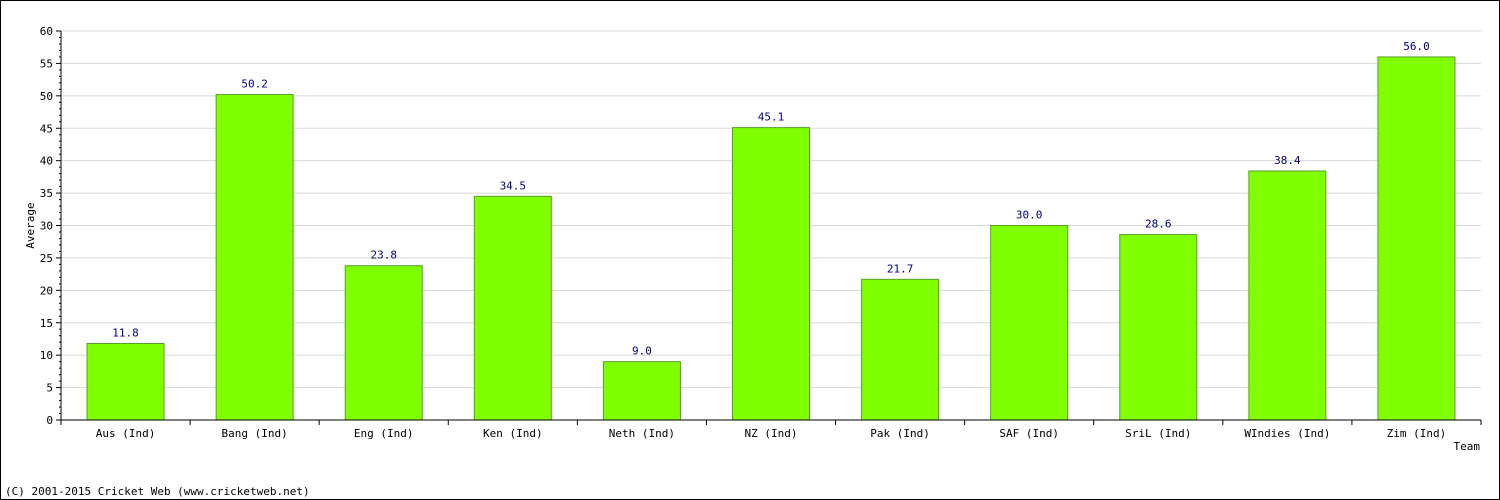 The width and height of the screenshot is (1500, 500). I want to click on x-axis-title: Team, so click(1467, 446).